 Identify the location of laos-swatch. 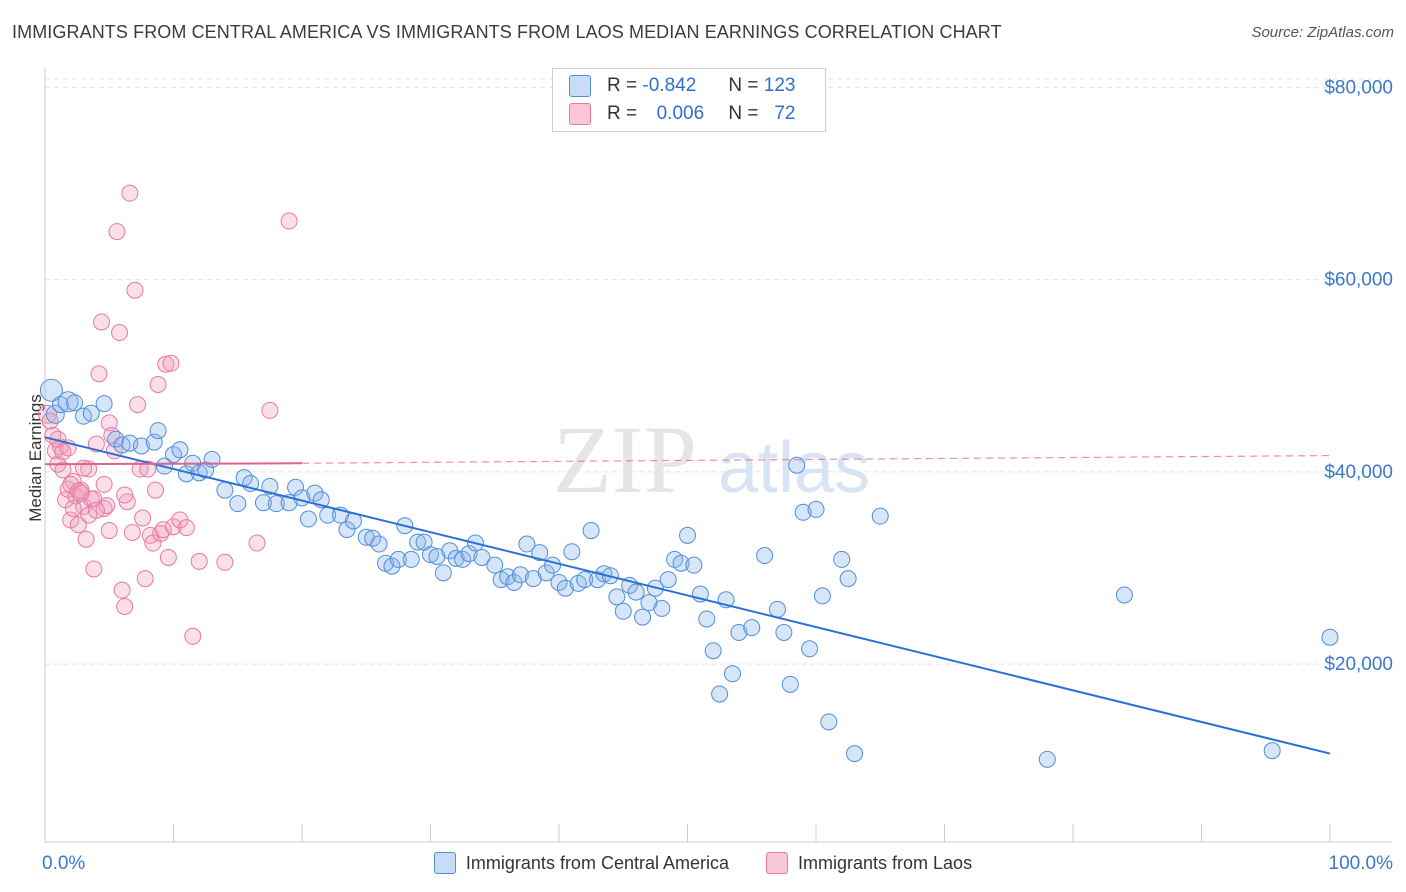
(580, 114).